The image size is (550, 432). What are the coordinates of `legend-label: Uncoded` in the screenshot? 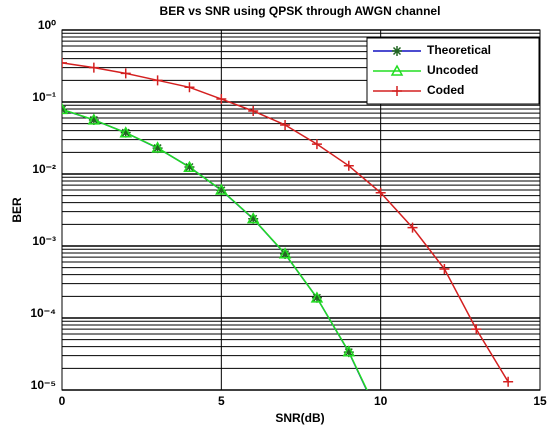 It's located at (452, 70).